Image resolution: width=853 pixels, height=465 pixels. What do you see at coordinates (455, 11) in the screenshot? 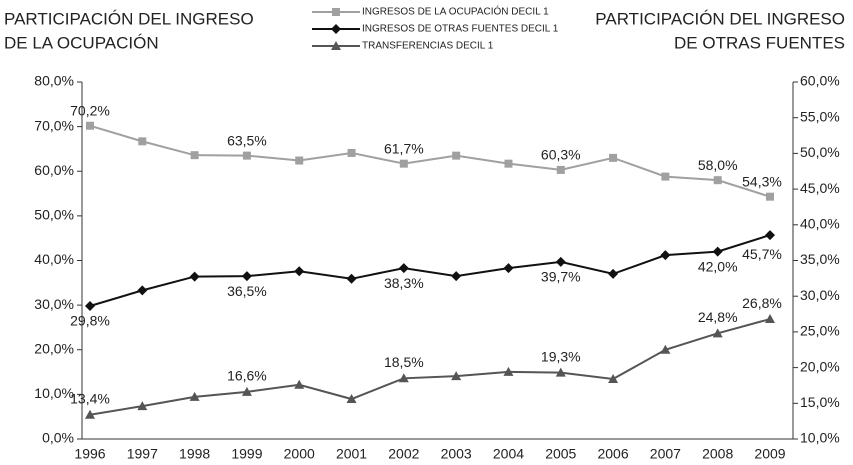
I see `legend-label: INGRESOS DE LA OCUPACIÓN DECIL 1` at bounding box center [455, 11].